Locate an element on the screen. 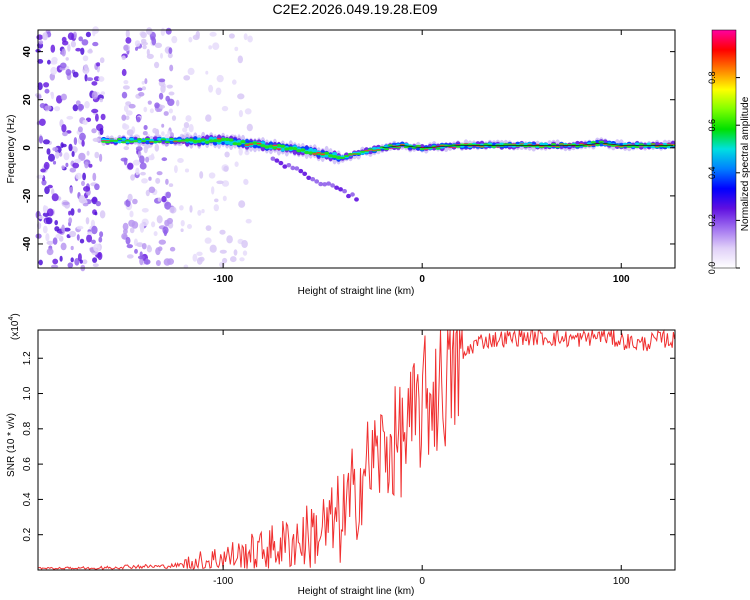 The image size is (750, 600). colorbar-ticks: 0.0 0.2 0.4 0.6 0.8 is located at coordinates (723, 172).